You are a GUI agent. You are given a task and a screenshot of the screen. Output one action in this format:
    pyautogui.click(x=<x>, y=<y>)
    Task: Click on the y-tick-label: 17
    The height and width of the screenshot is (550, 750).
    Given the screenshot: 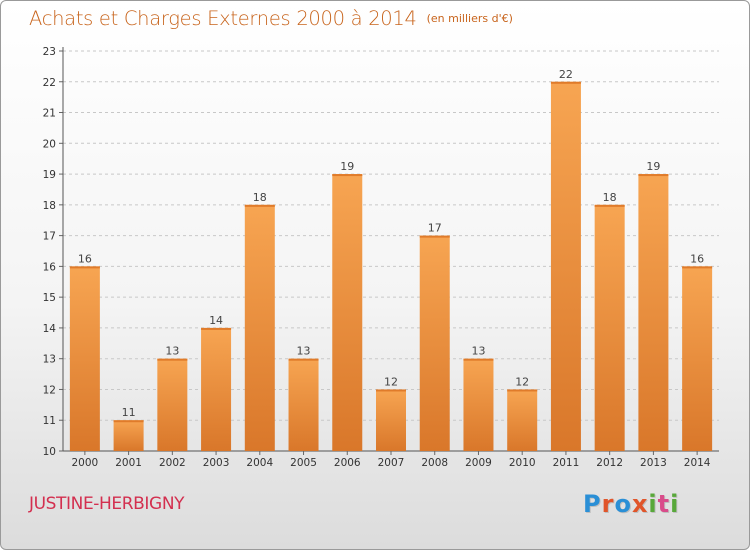 What is the action you would take?
    pyautogui.click(x=49, y=237)
    